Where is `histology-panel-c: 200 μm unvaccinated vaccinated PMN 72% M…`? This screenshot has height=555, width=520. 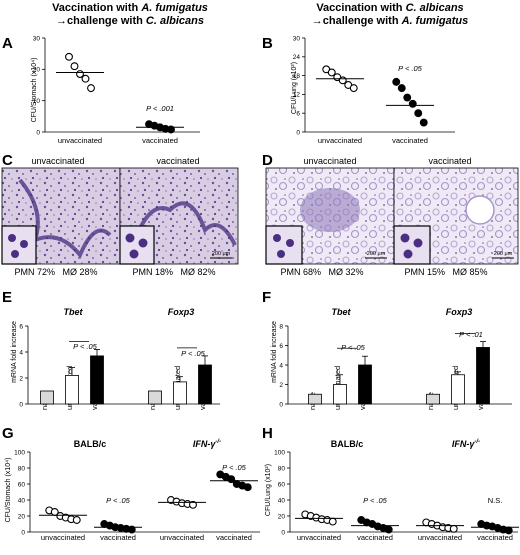 histology-panel-c: 200 μm unvaccinated vaccinated PMN 72% M… is located at coordinates (120, 216).